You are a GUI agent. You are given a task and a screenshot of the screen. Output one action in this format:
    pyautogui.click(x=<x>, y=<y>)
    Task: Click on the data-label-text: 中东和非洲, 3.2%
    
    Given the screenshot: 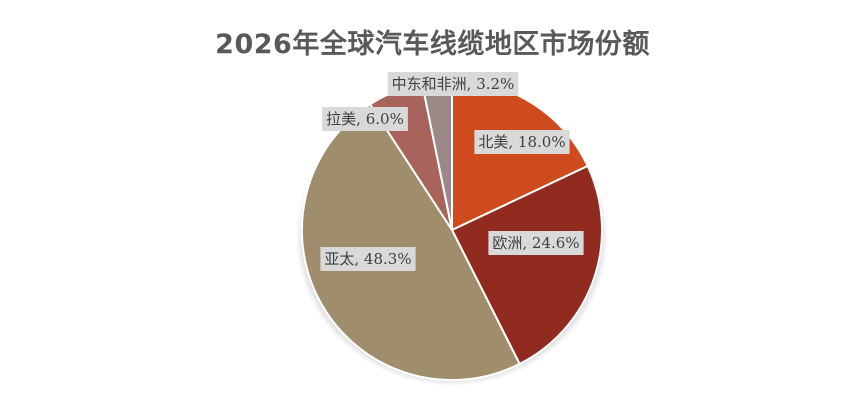 What is the action you would take?
    pyautogui.click(x=453, y=84)
    